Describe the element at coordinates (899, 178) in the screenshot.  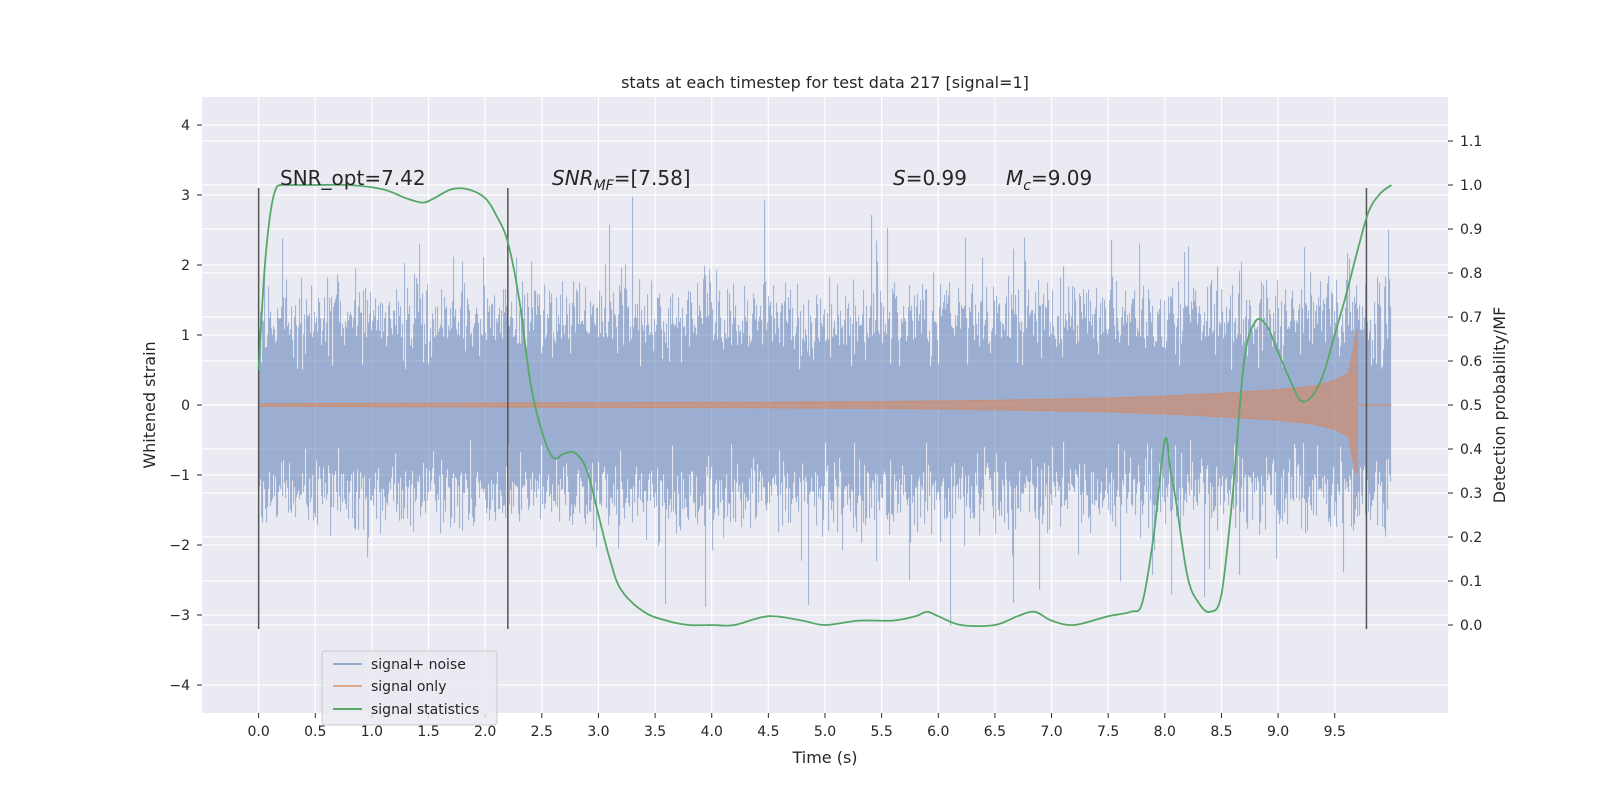
I see `s-symbol: S` at that location.